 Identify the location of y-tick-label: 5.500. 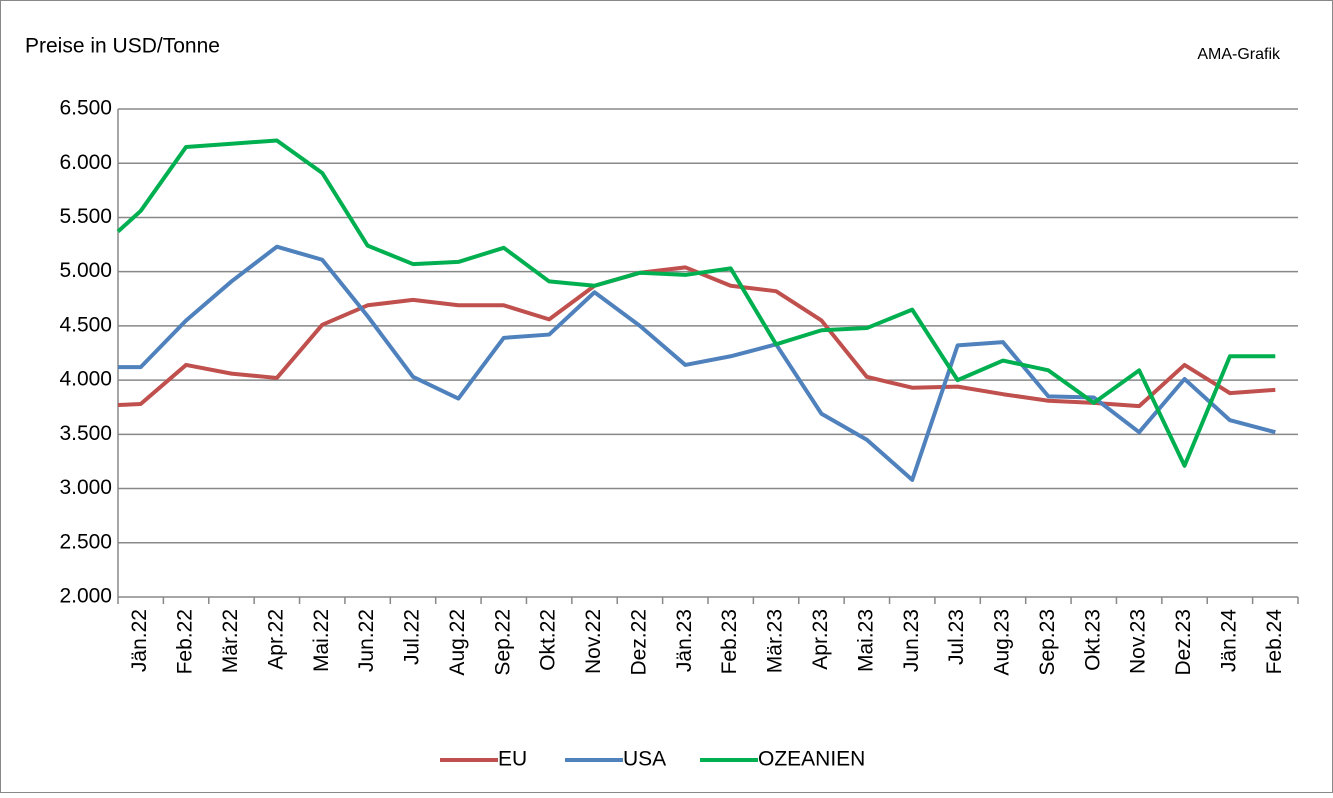
(85, 216).